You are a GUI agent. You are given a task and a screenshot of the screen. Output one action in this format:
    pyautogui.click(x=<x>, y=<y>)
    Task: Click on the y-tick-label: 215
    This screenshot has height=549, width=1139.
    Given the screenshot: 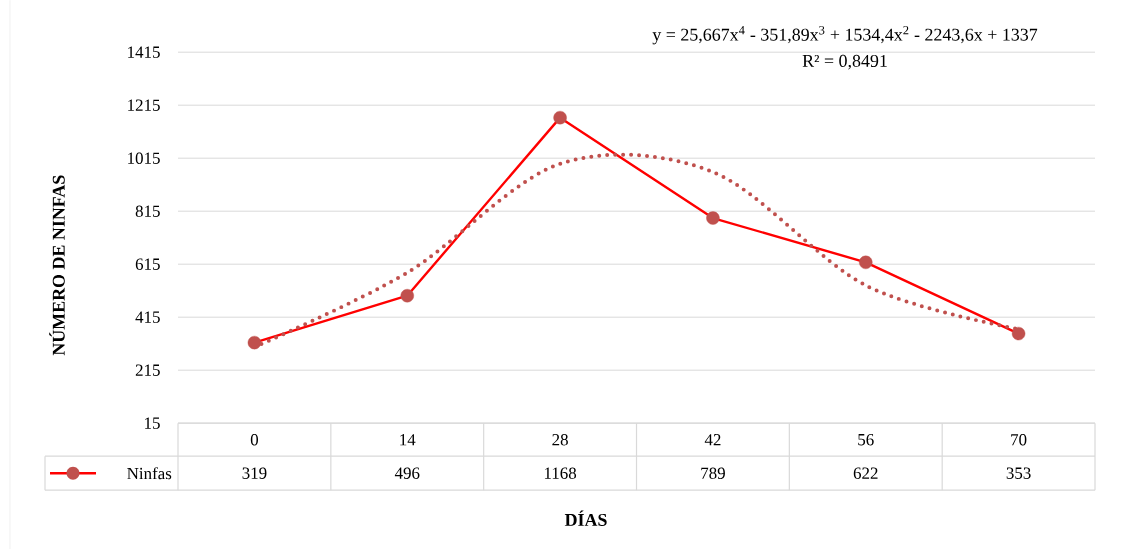 What is the action you would take?
    pyautogui.click(x=147, y=370)
    